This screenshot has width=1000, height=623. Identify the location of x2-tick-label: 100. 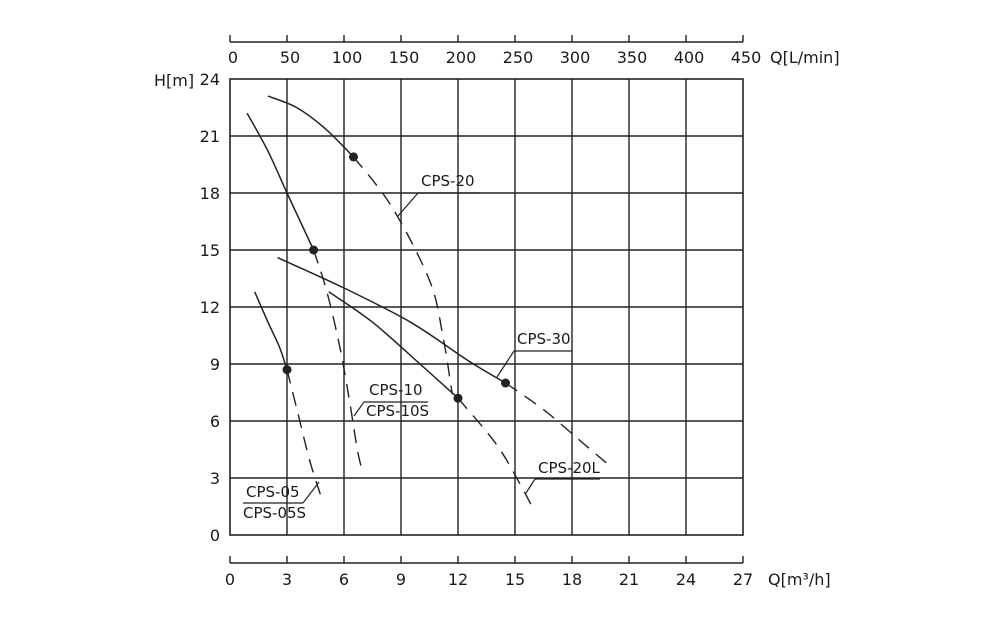
(347, 57).